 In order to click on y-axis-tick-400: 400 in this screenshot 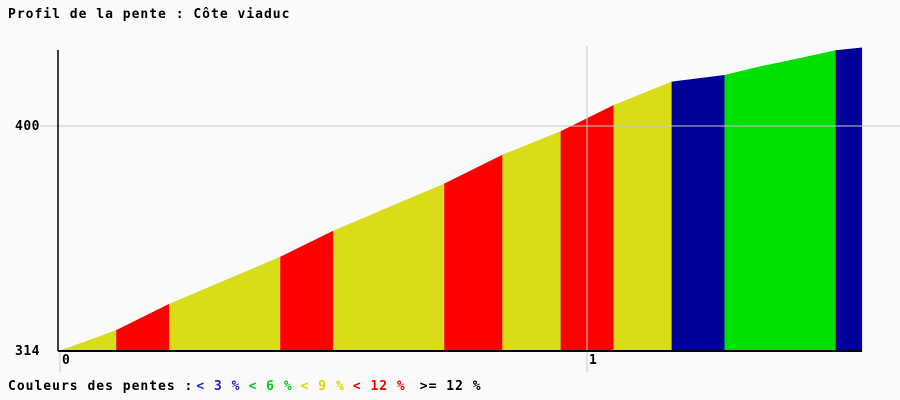, I will do `click(27, 126)`.